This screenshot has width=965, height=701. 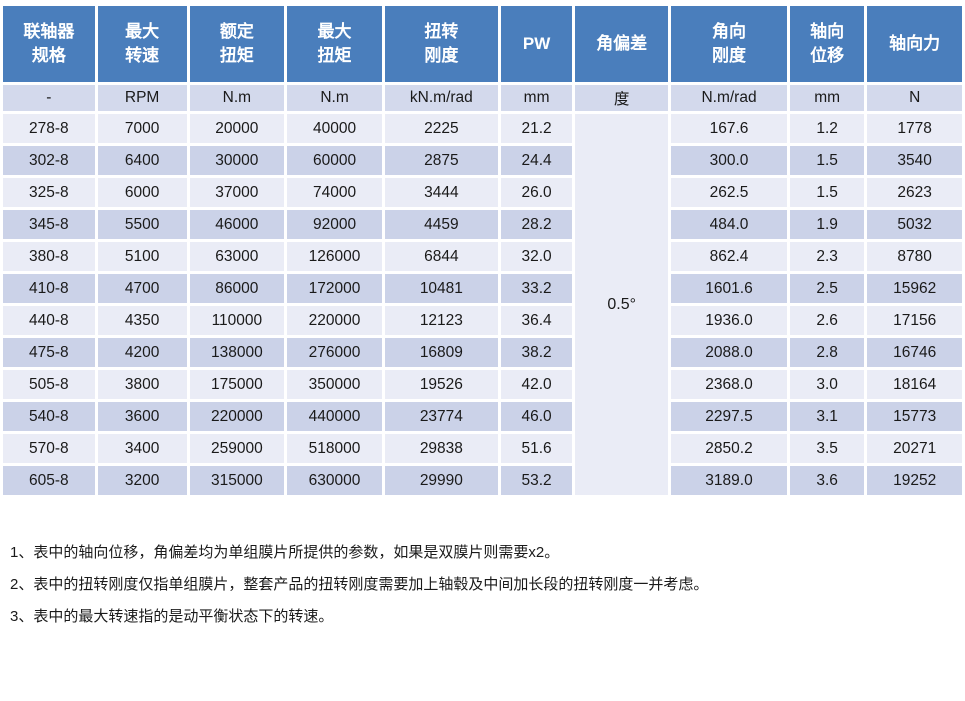 What do you see at coordinates (49, 384) in the screenshot?
I see `cell-spec: 505-8` at bounding box center [49, 384].